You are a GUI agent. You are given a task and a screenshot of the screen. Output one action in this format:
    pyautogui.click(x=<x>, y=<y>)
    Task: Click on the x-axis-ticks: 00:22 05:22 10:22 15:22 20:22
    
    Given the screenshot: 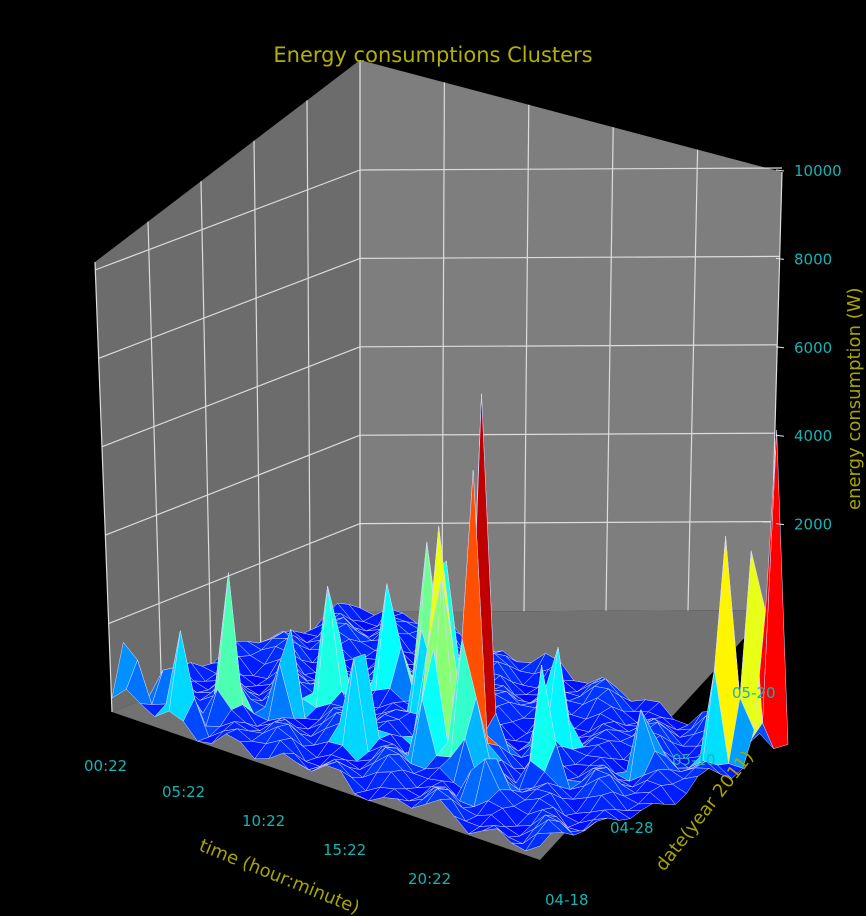 What is the action you would take?
    pyautogui.click(x=267, y=822)
    